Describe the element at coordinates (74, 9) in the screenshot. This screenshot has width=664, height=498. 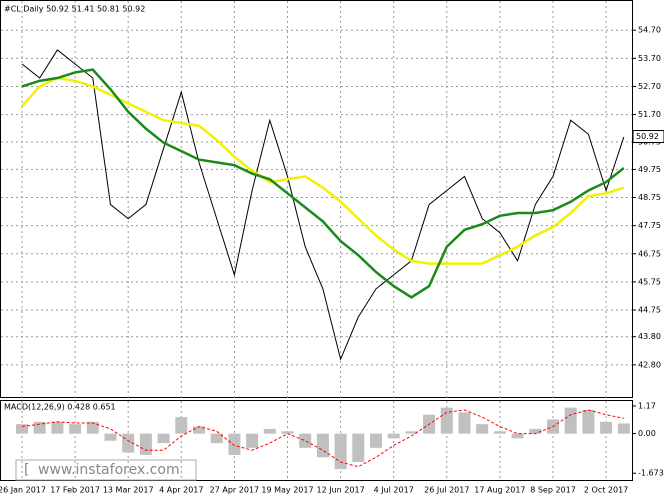
I see `chart-title: #CL,Daily 50.92 51.41 50.81 50.92` at that location.